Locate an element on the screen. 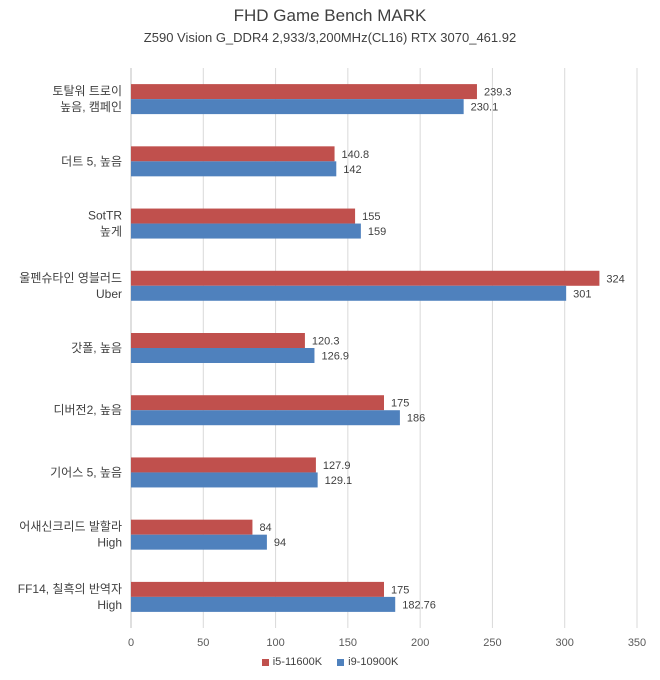  category-label: 기어스 5, 높음 is located at coordinates (86, 472).